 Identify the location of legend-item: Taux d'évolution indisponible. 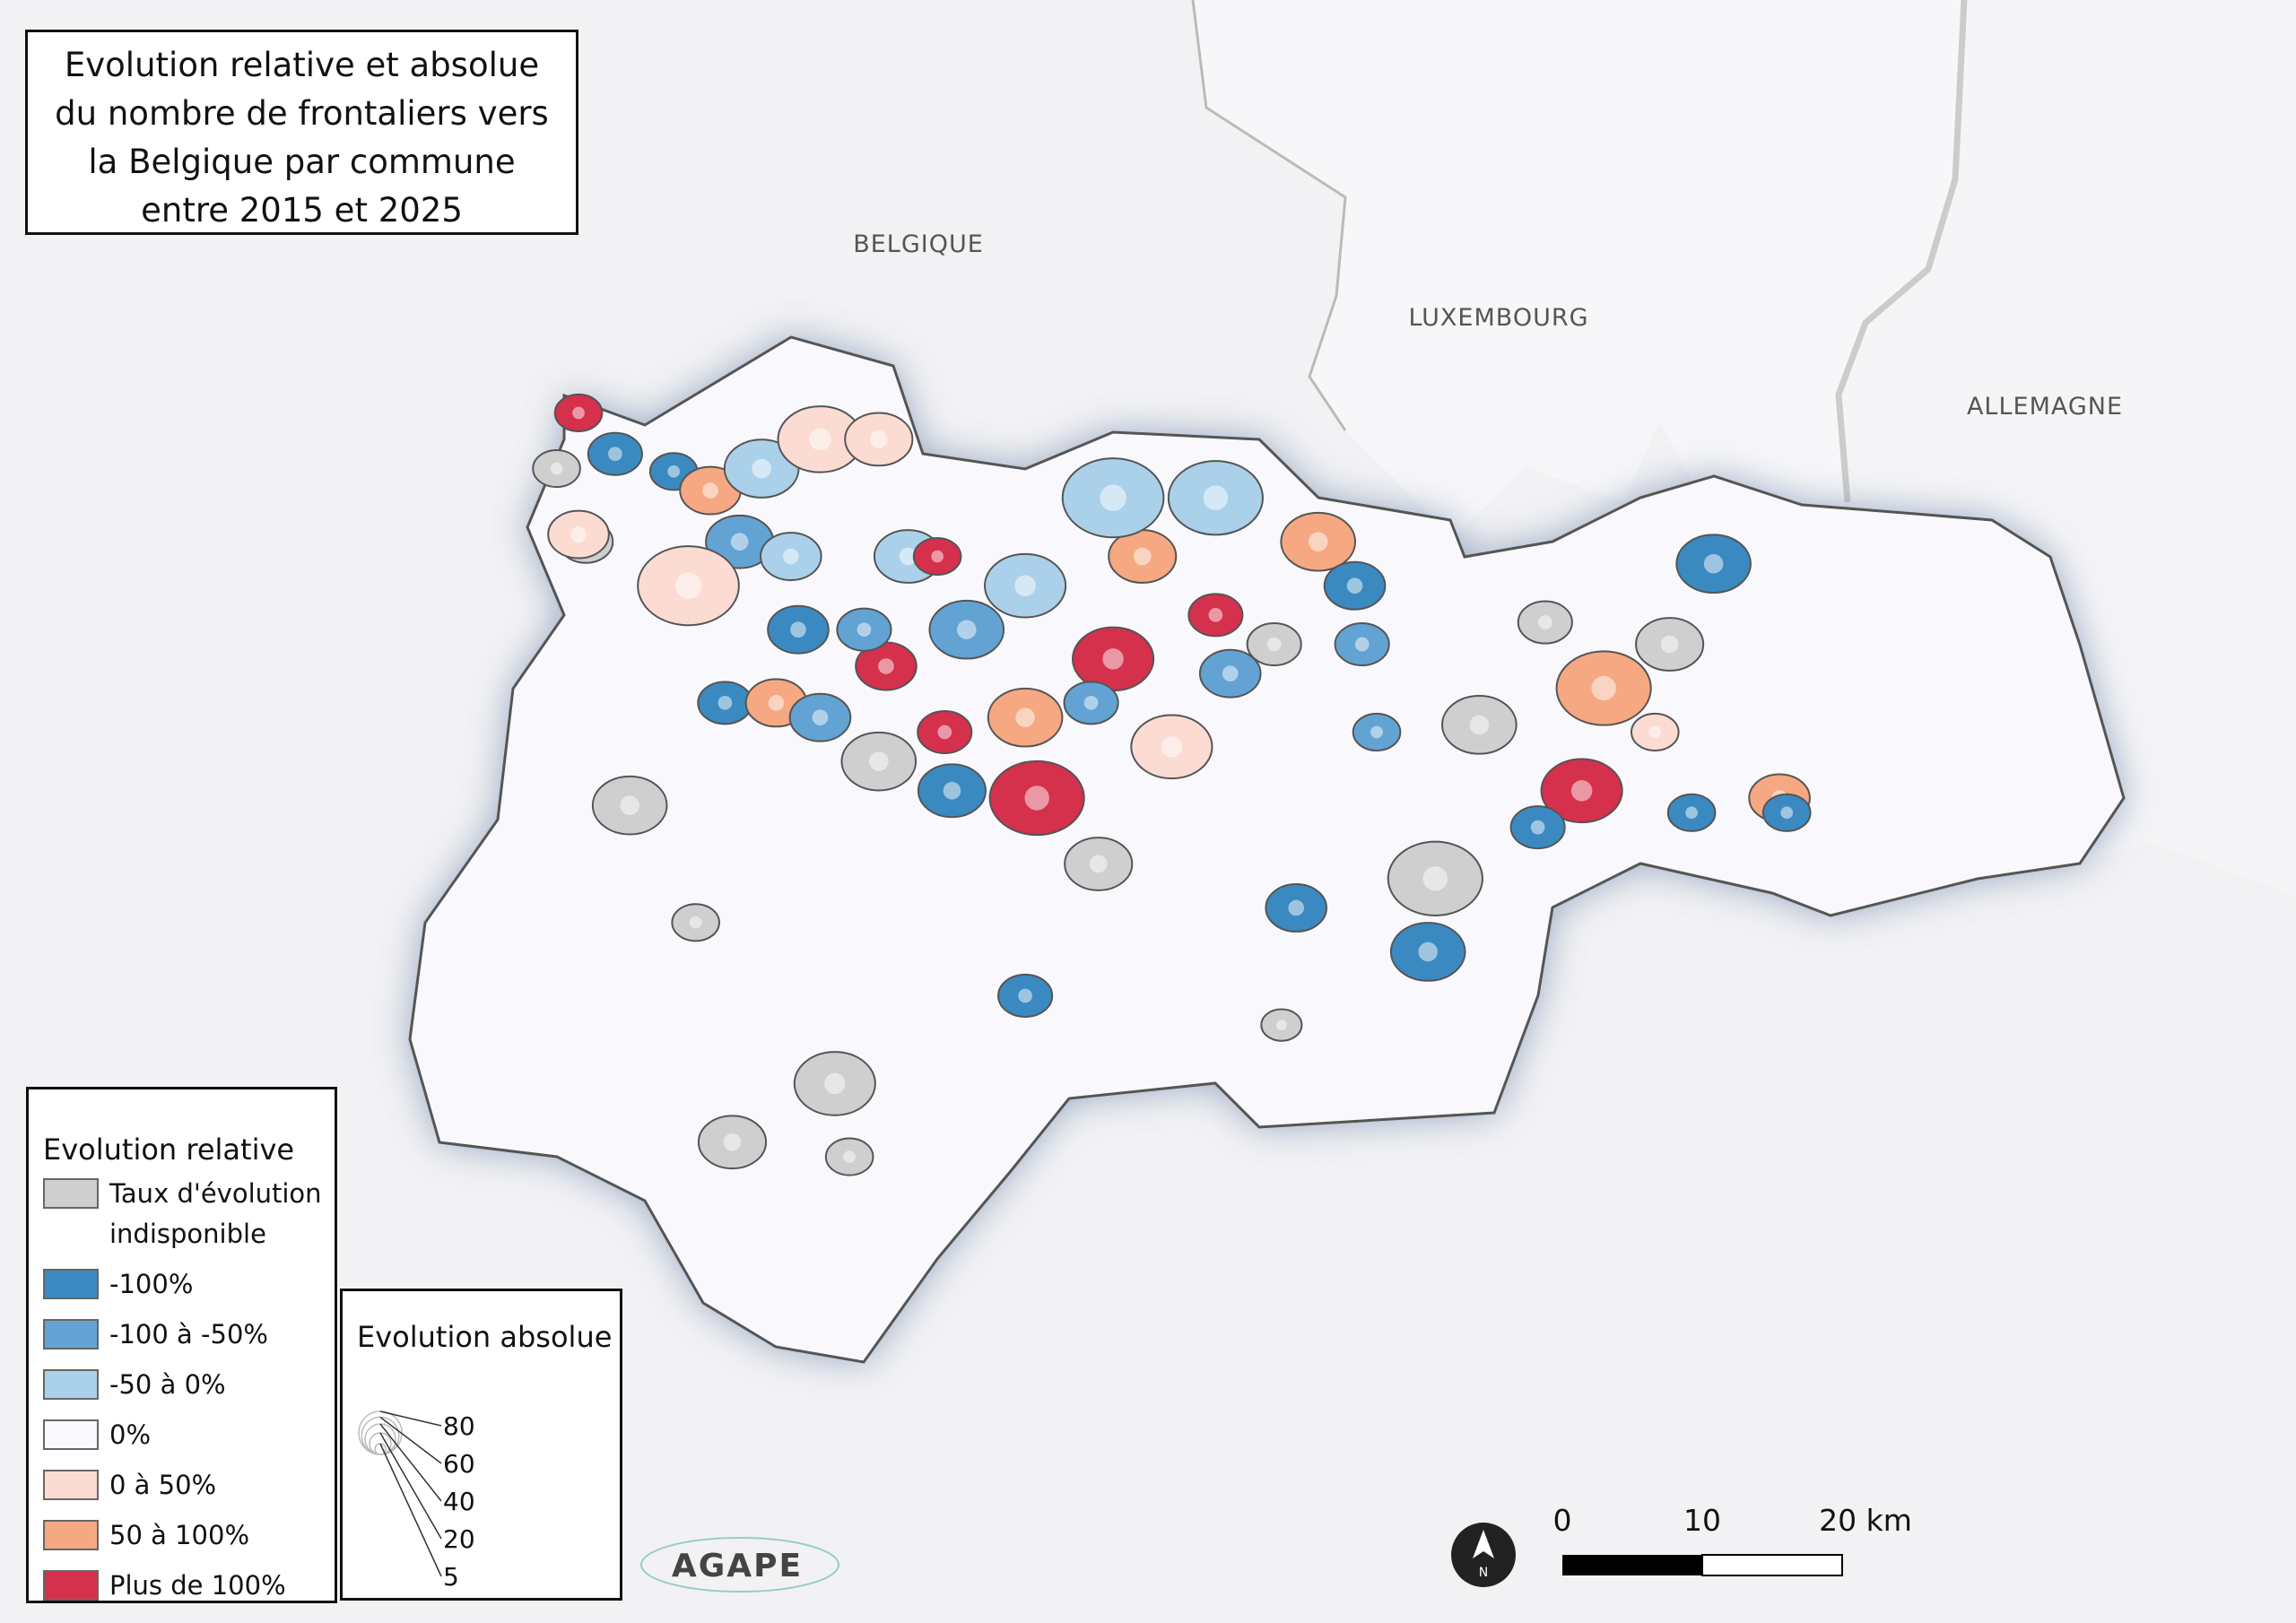
(189, 1214).